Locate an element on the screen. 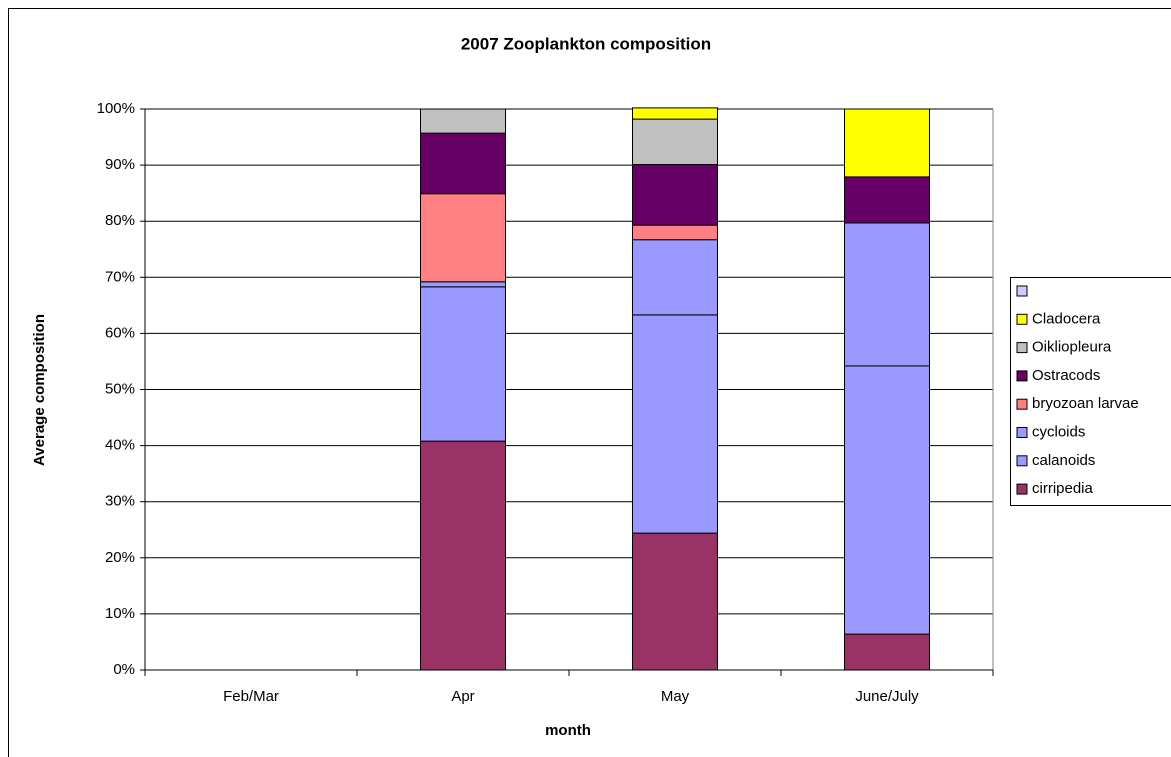 The height and width of the screenshot is (757, 1171). y-tick-label: 40% is located at coordinates (120, 445).